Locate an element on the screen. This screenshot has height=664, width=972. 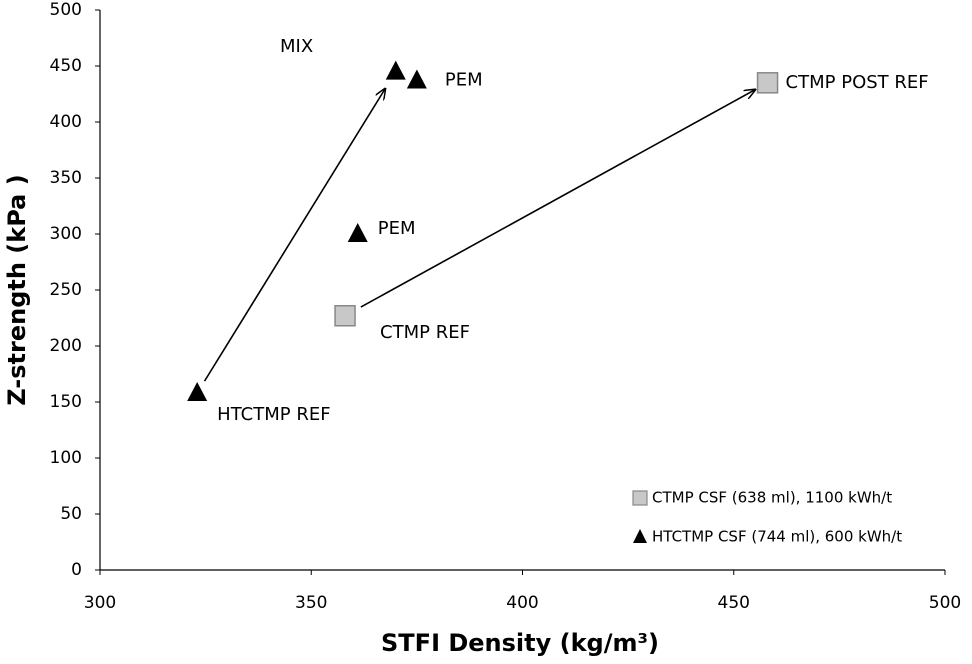
y-tick-label: 250 is located at coordinates (66, 290).